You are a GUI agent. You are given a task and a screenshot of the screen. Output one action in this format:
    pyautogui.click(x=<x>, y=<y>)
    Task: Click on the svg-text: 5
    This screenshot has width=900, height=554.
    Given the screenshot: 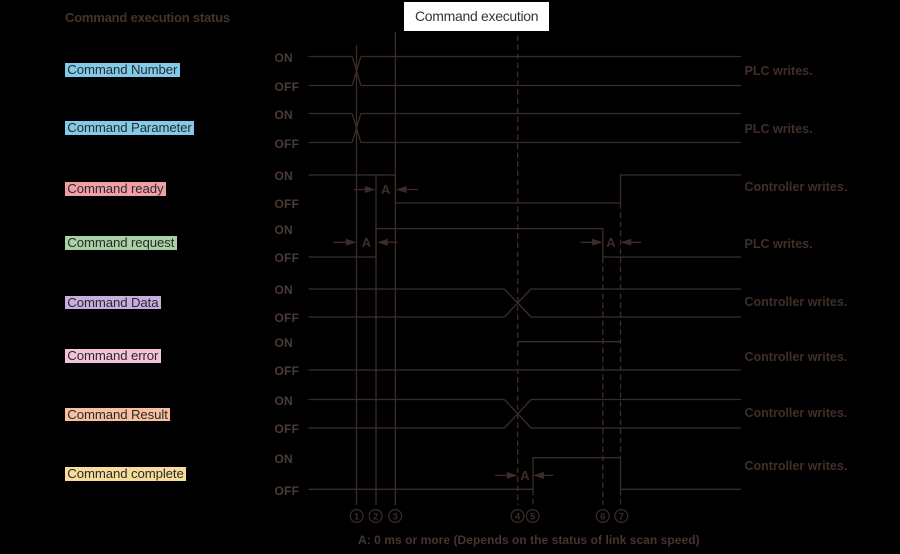 What is the action you would take?
    pyautogui.click(x=533, y=516)
    